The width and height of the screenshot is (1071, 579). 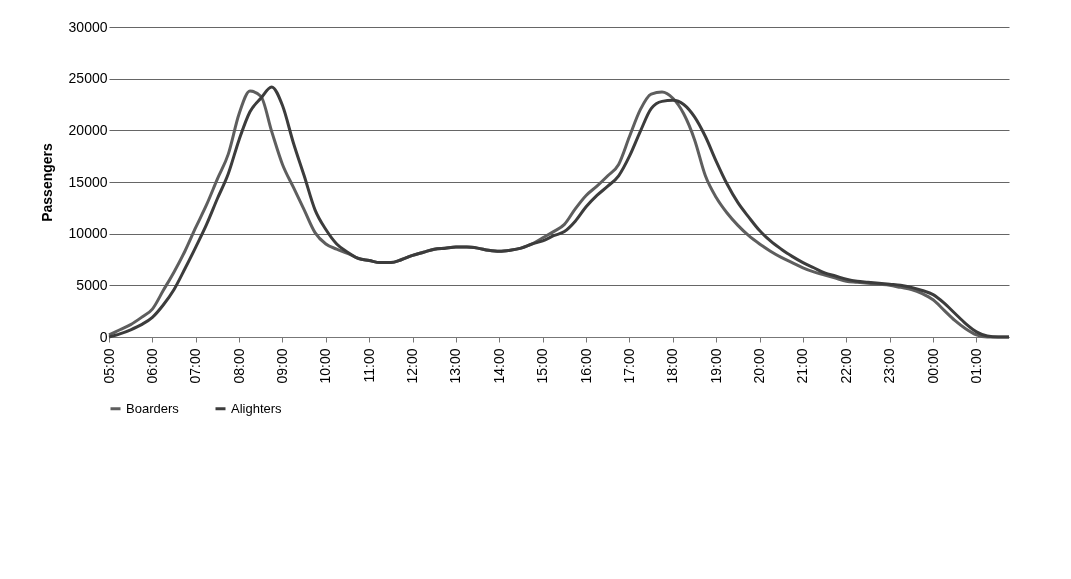 What do you see at coordinates (238, 366) in the screenshot?
I see `x-tick-label: 08:00` at bounding box center [238, 366].